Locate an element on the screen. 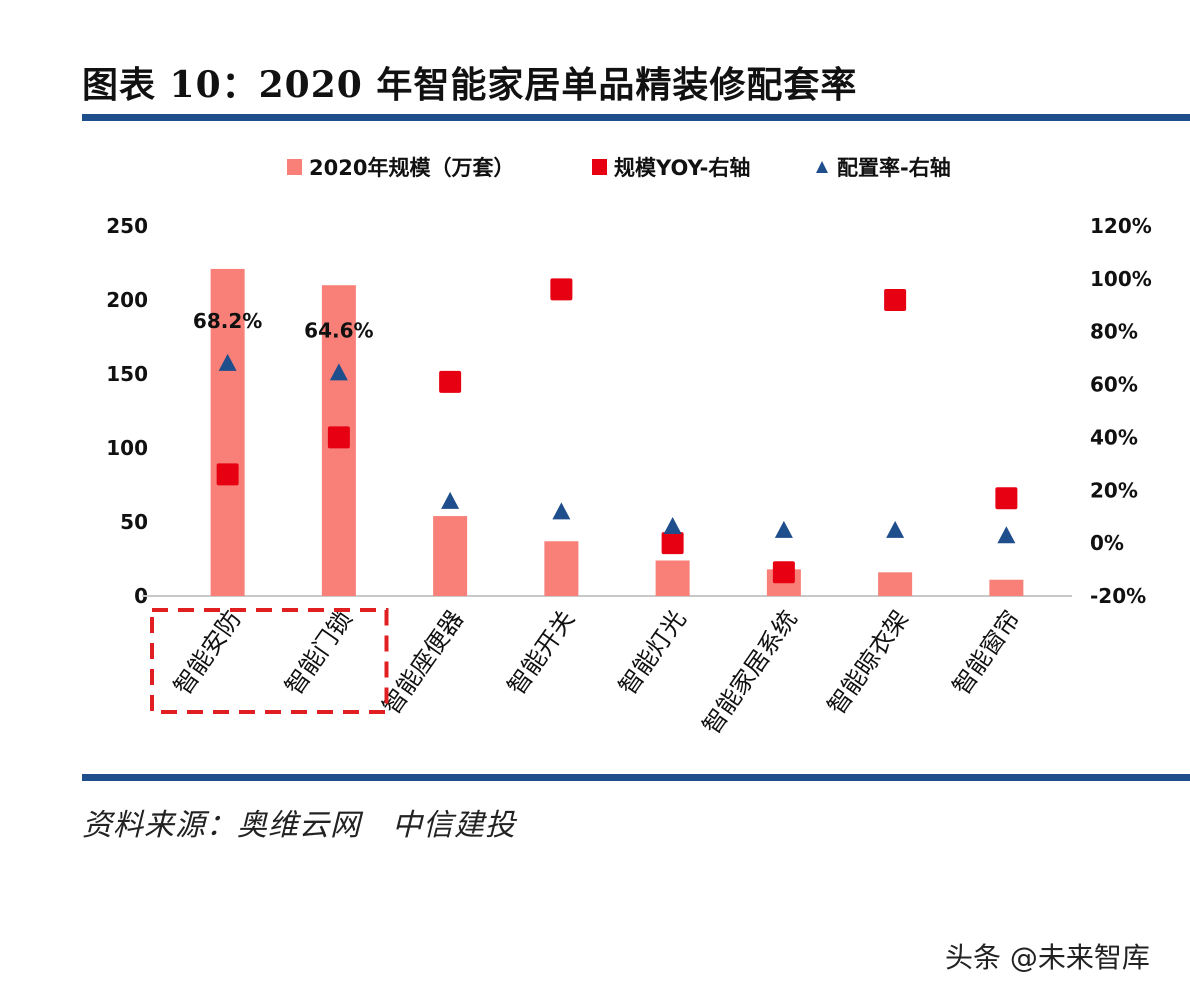  top-divider is located at coordinates (636, 117).